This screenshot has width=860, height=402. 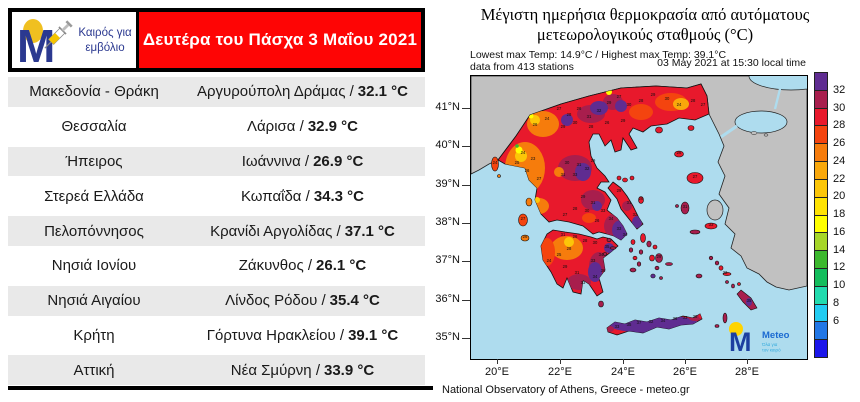 What do you see at coordinates (845, 215) in the screenshot?
I see `colorbar-labels: 32 30 28 26 24 22 20 18 16 14 12 10 8 6` at bounding box center [845, 215].